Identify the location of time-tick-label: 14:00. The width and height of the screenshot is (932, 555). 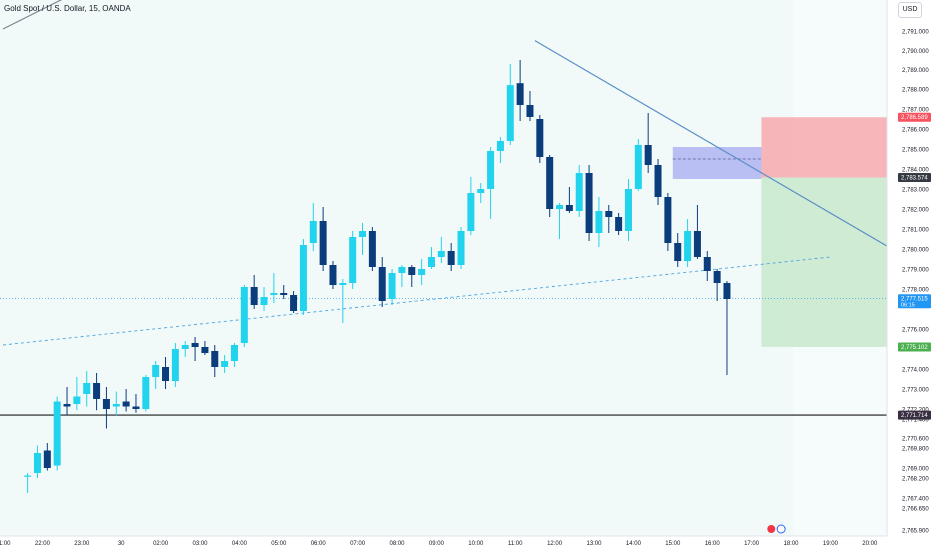
(634, 544).